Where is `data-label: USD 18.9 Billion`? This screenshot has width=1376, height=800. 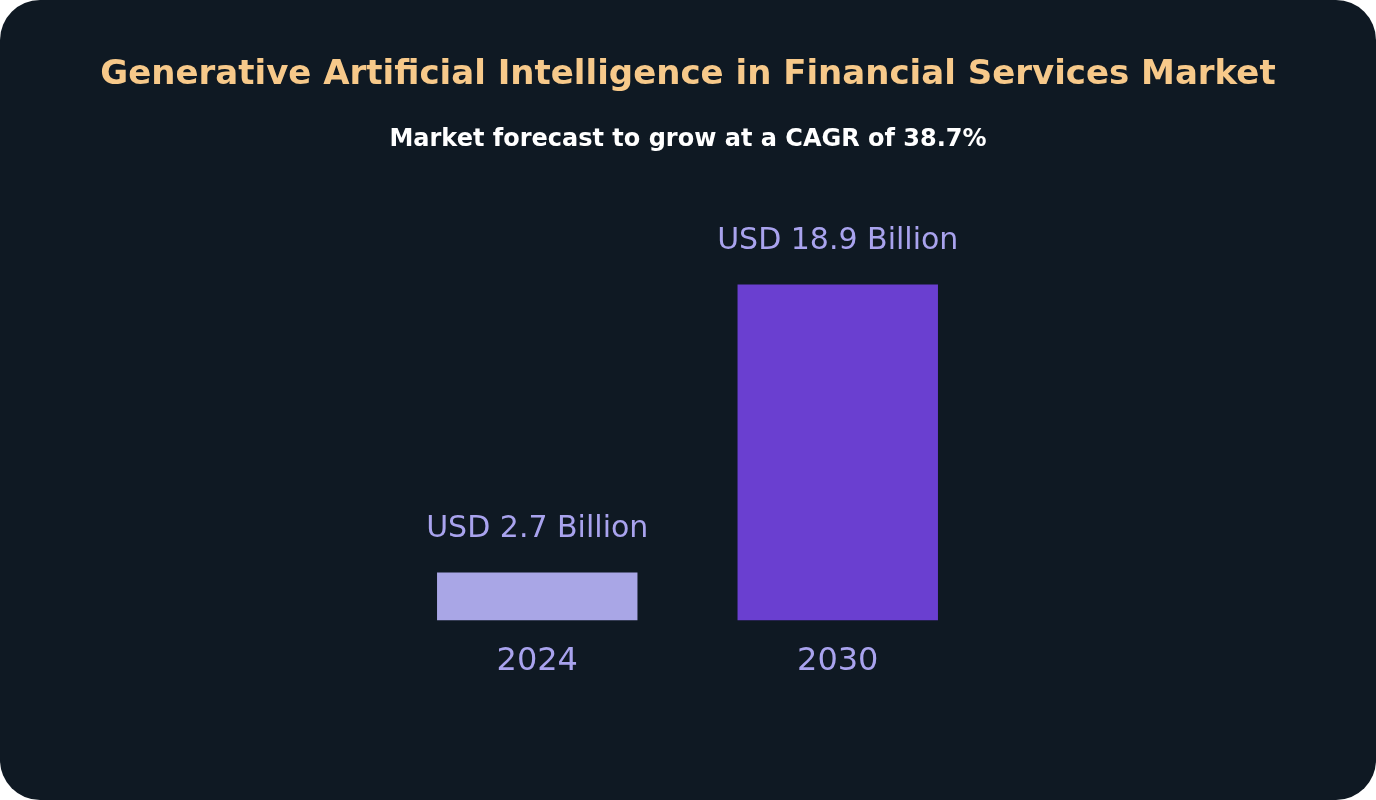
data-label: USD 18.9 Billion is located at coordinates (838, 239).